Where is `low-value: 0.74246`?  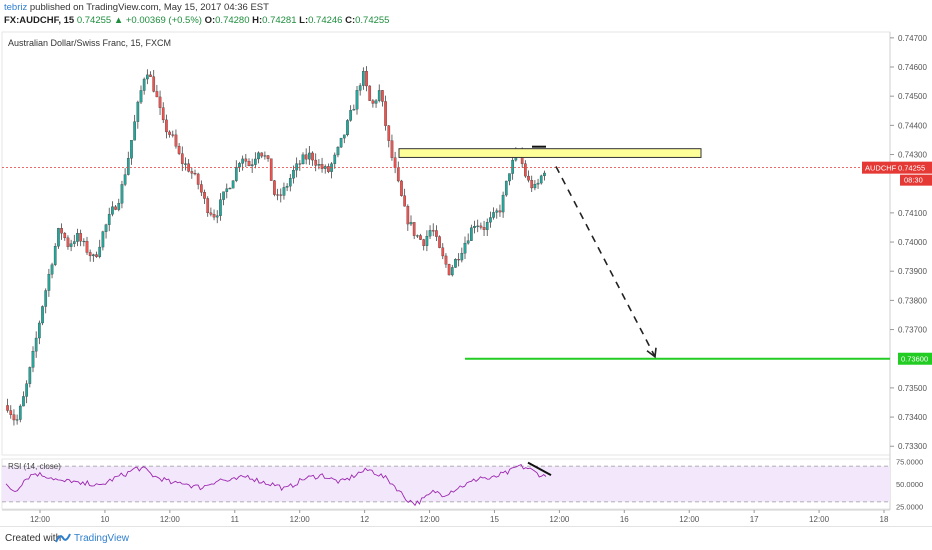 low-value: 0.74246 is located at coordinates (325, 20).